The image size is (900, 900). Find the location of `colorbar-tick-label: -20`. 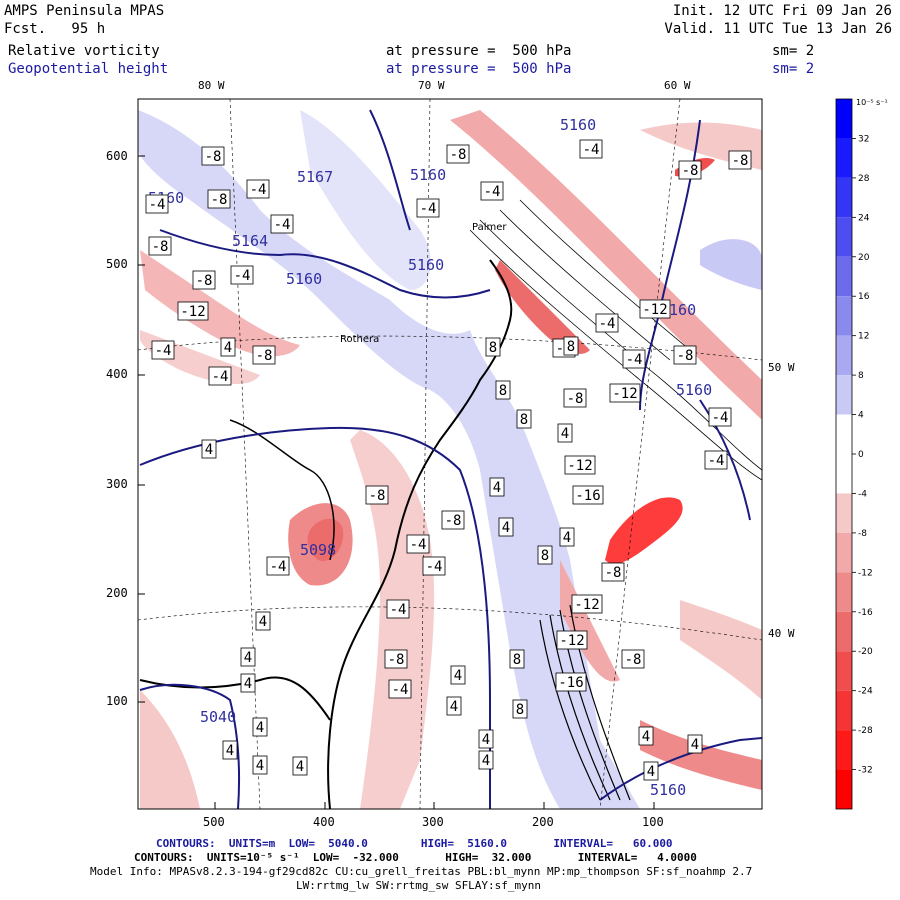

colorbar-tick-label: -20 is located at coordinates (865, 652).